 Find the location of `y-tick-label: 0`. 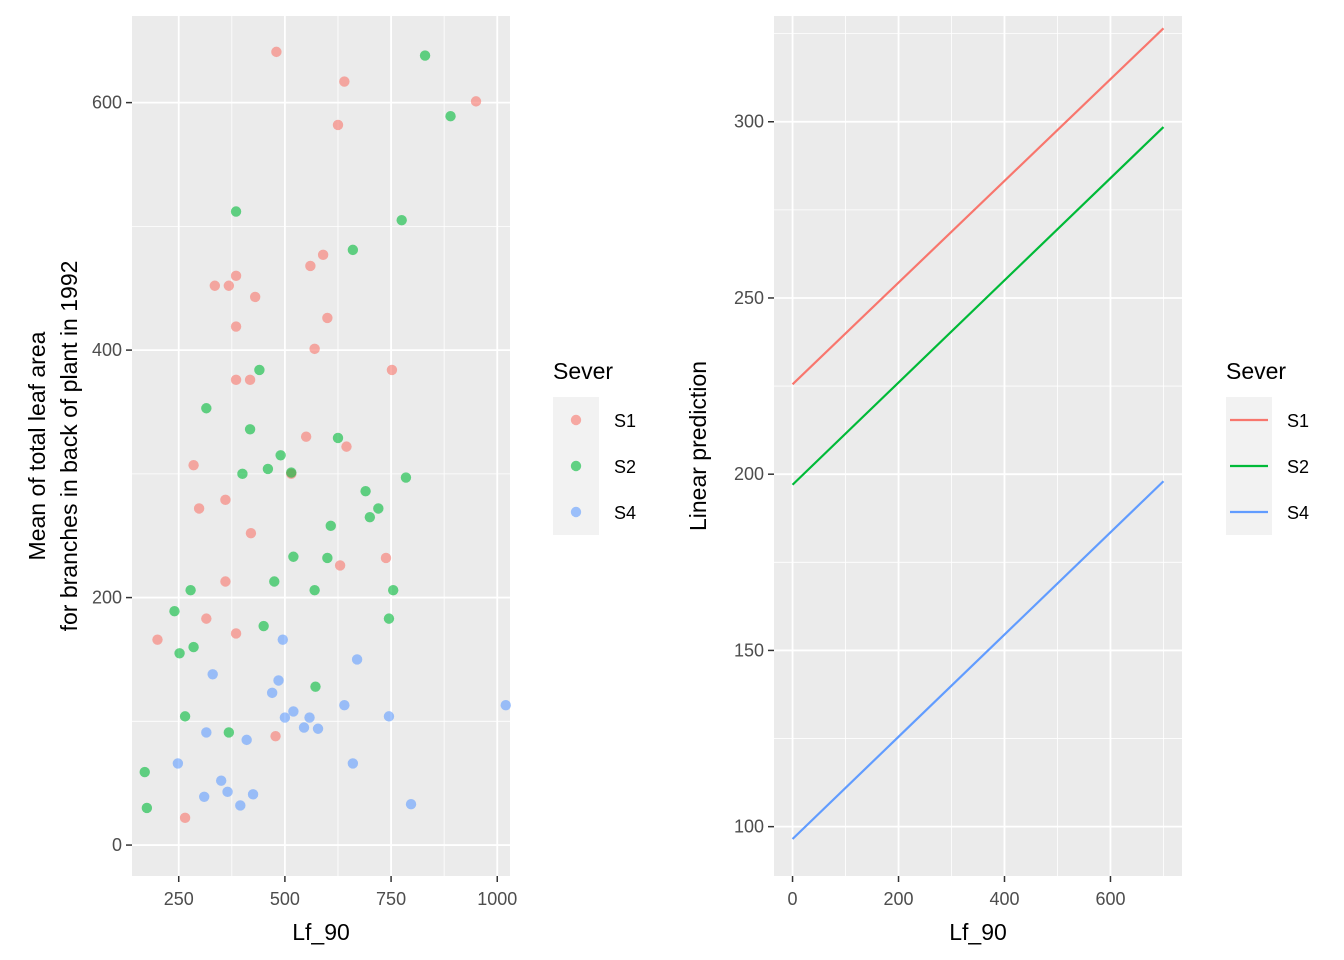

y-tick-label: 0 is located at coordinates (117, 845).